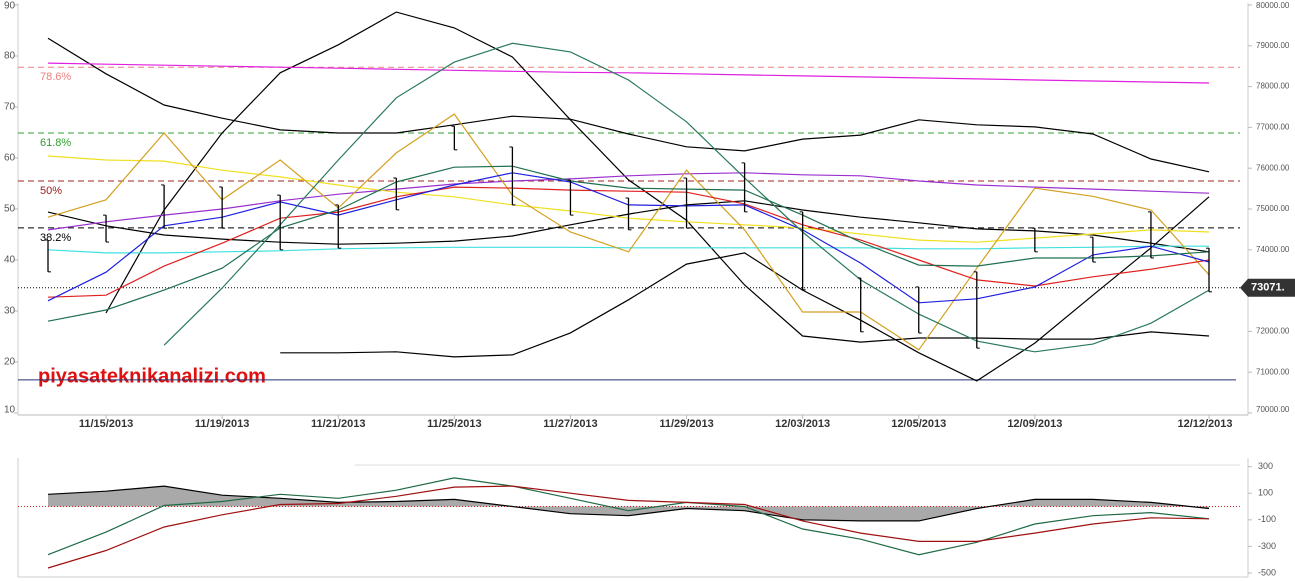  I want to click on y-tick-label: 90, so click(10, 6).